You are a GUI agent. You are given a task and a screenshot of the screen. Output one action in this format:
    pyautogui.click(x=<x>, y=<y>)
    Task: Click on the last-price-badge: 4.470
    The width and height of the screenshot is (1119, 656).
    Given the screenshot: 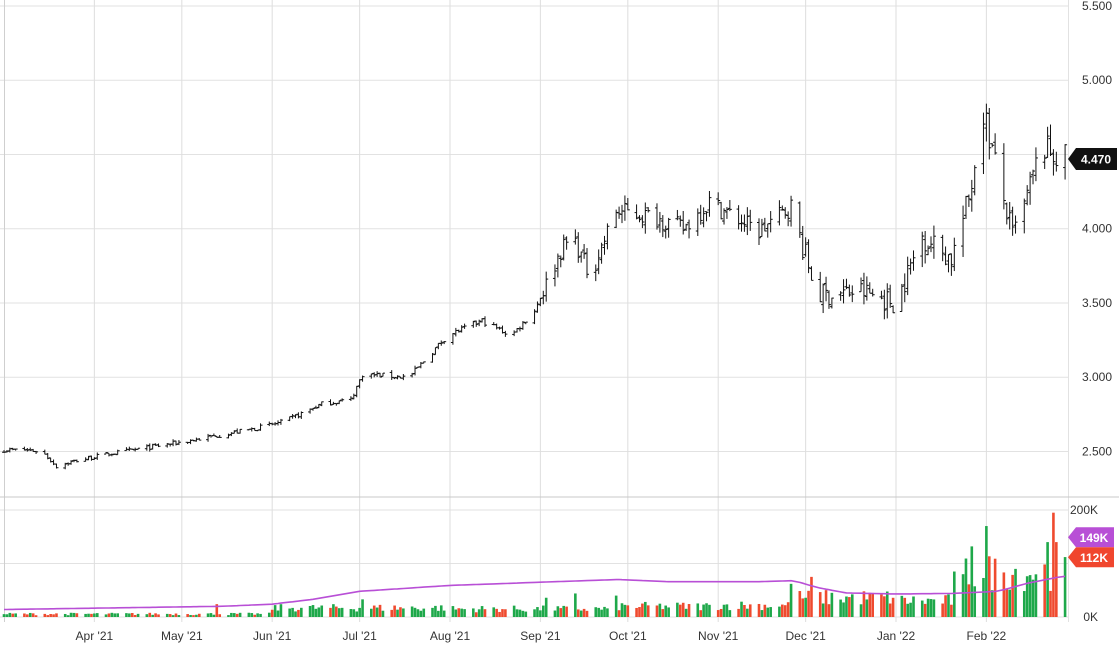 What is the action you would take?
    pyautogui.click(x=1092, y=158)
    